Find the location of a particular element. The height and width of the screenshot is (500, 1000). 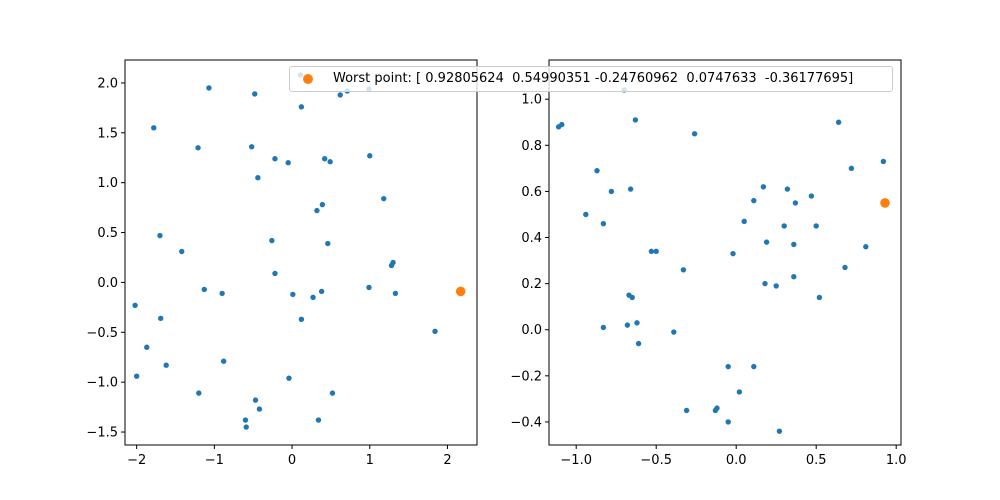

x-tick-label: 0.5 is located at coordinates (816, 460).